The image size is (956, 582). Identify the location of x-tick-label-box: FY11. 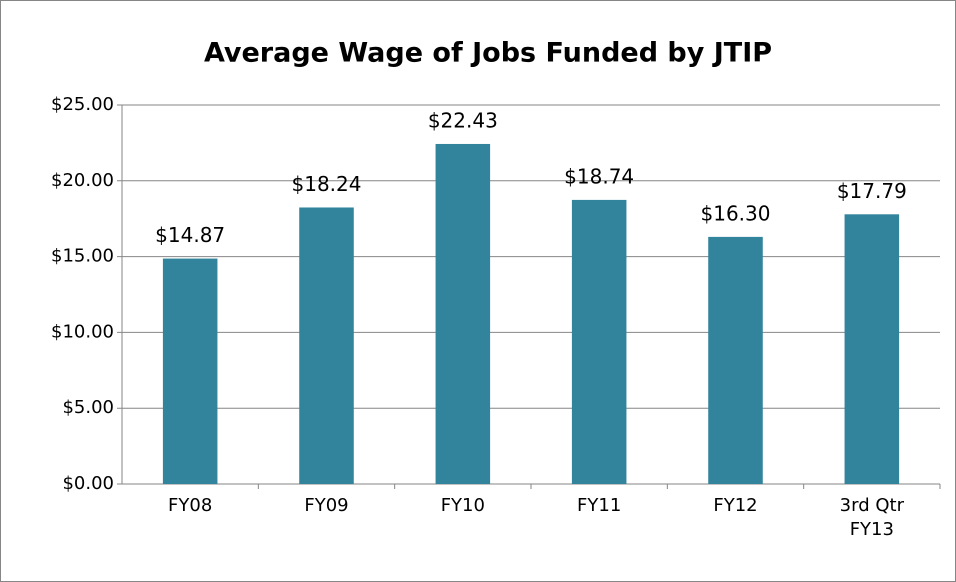
(599, 505).